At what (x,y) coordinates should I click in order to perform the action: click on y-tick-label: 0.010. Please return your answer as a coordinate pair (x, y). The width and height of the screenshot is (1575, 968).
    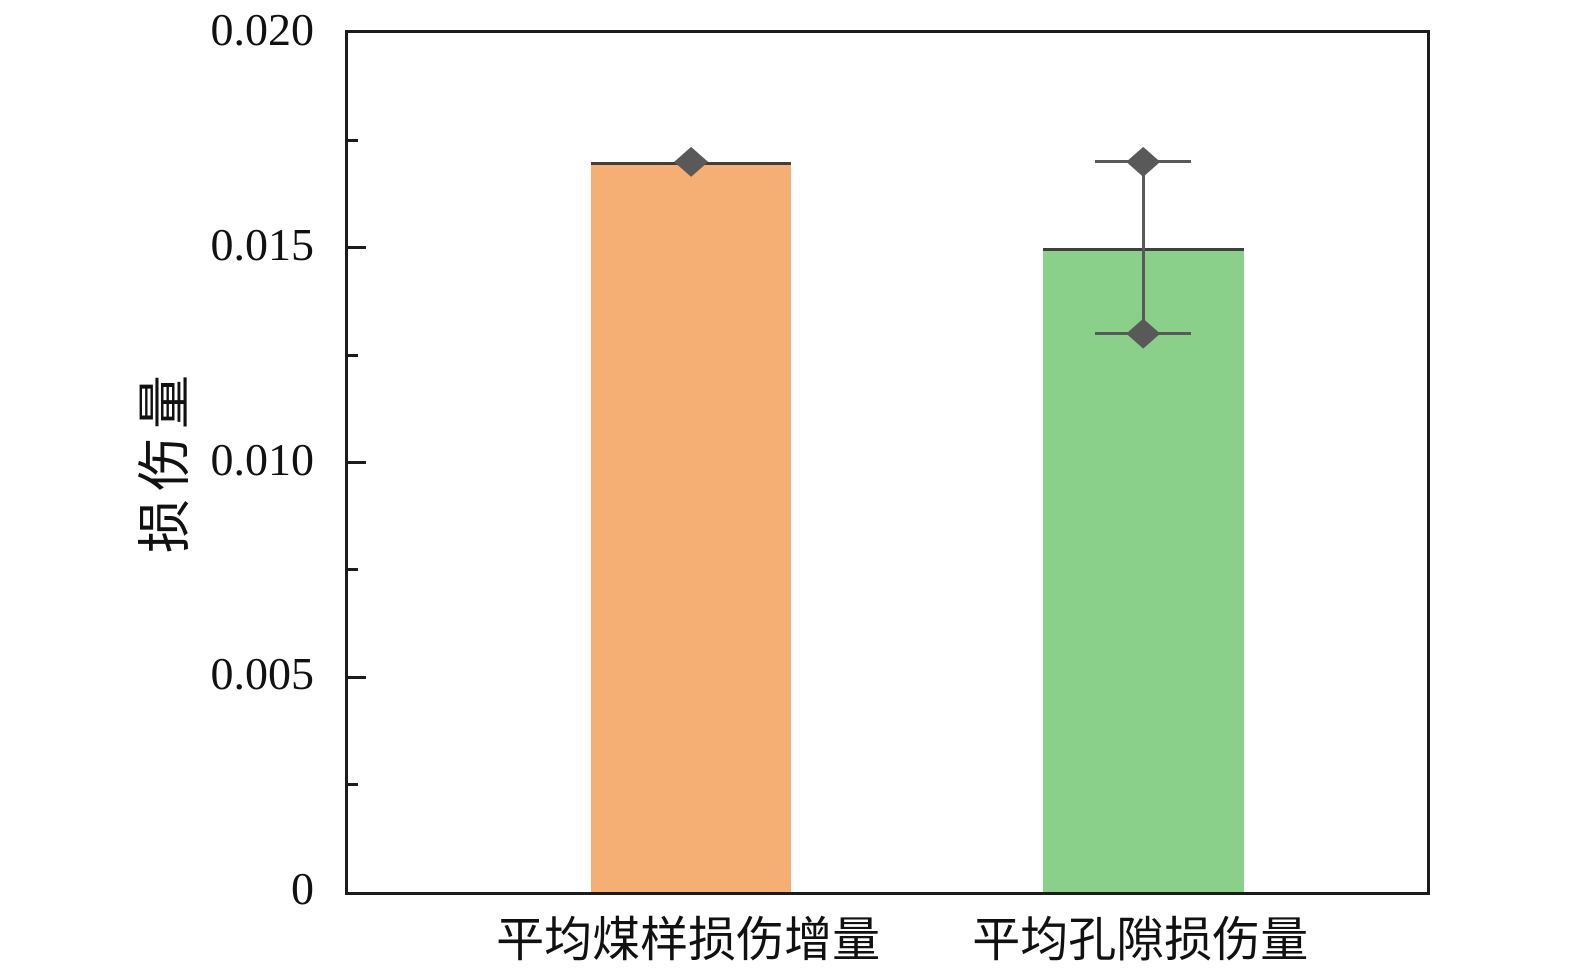
    Looking at the image, I should click on (262, 459).